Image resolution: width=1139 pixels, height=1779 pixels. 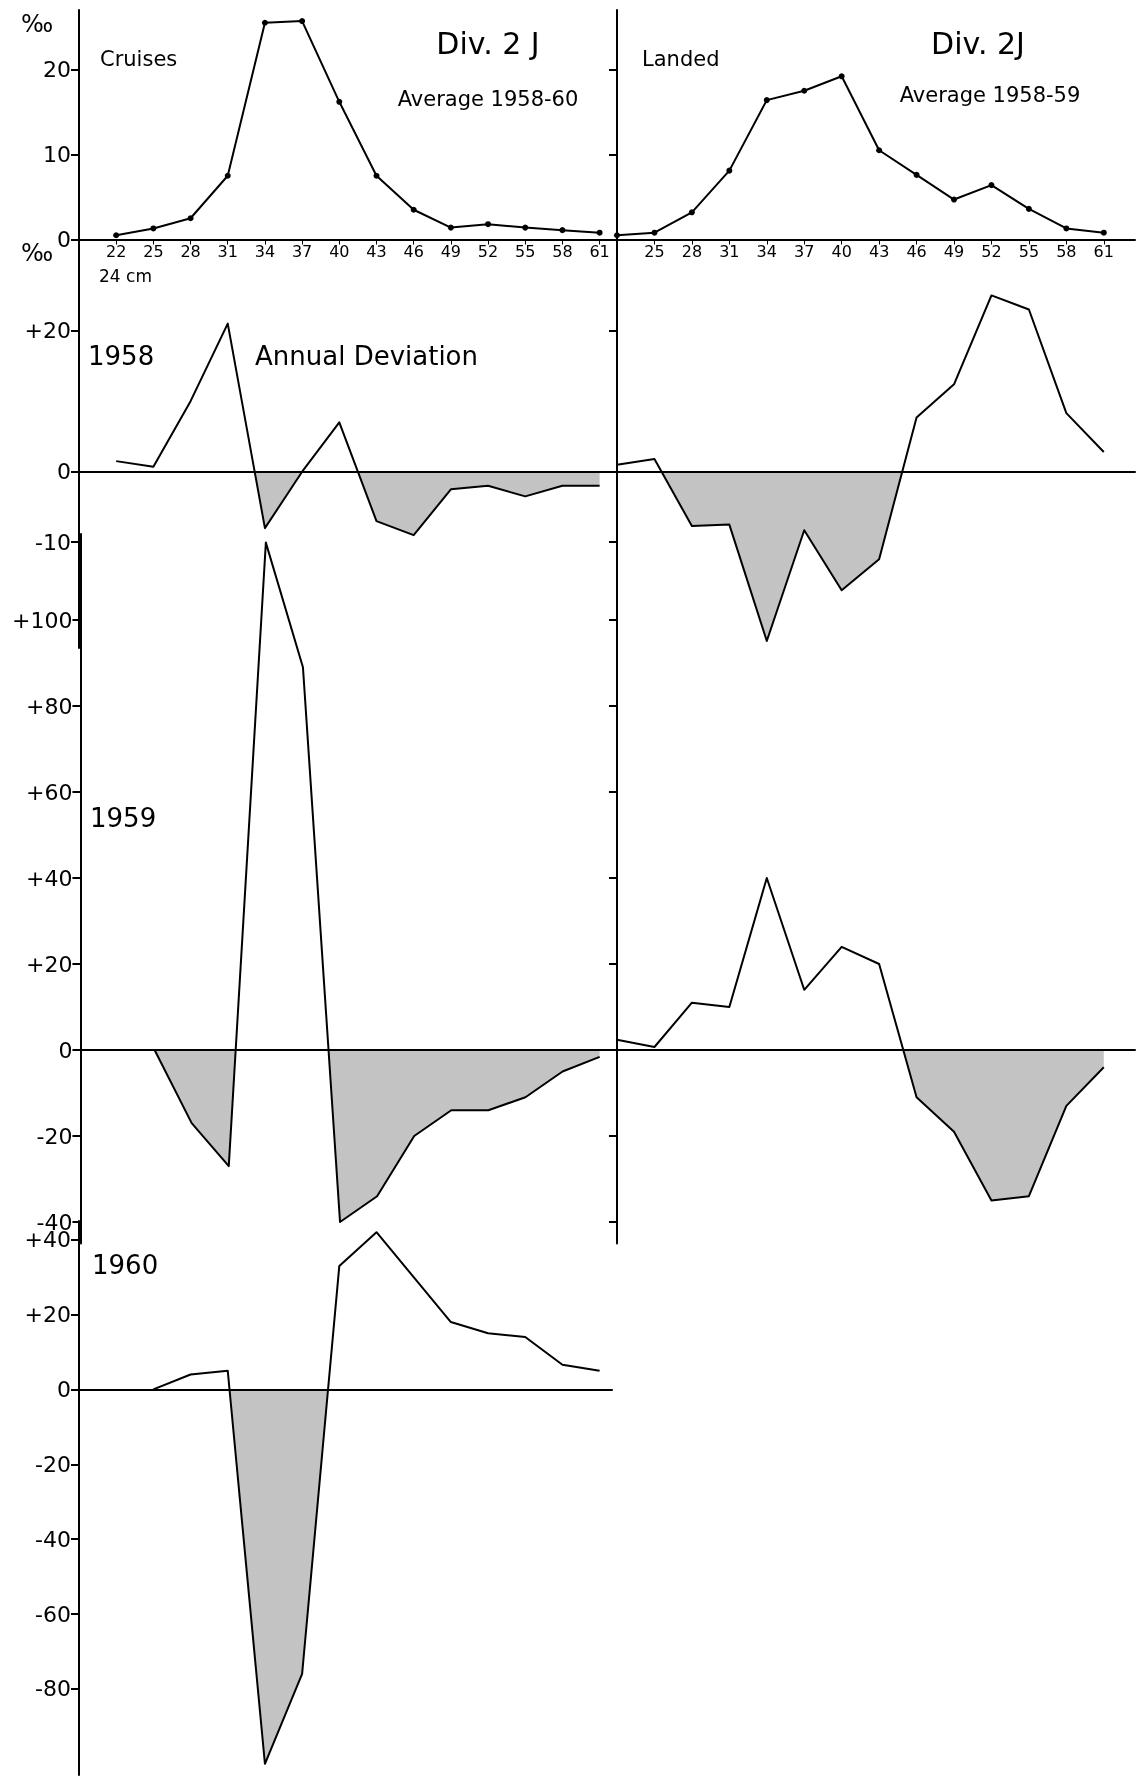 What do you see at coordinates (139, 58) in the screenshot?
I see `annotation: Cruises` at bounding box center [139, 58].